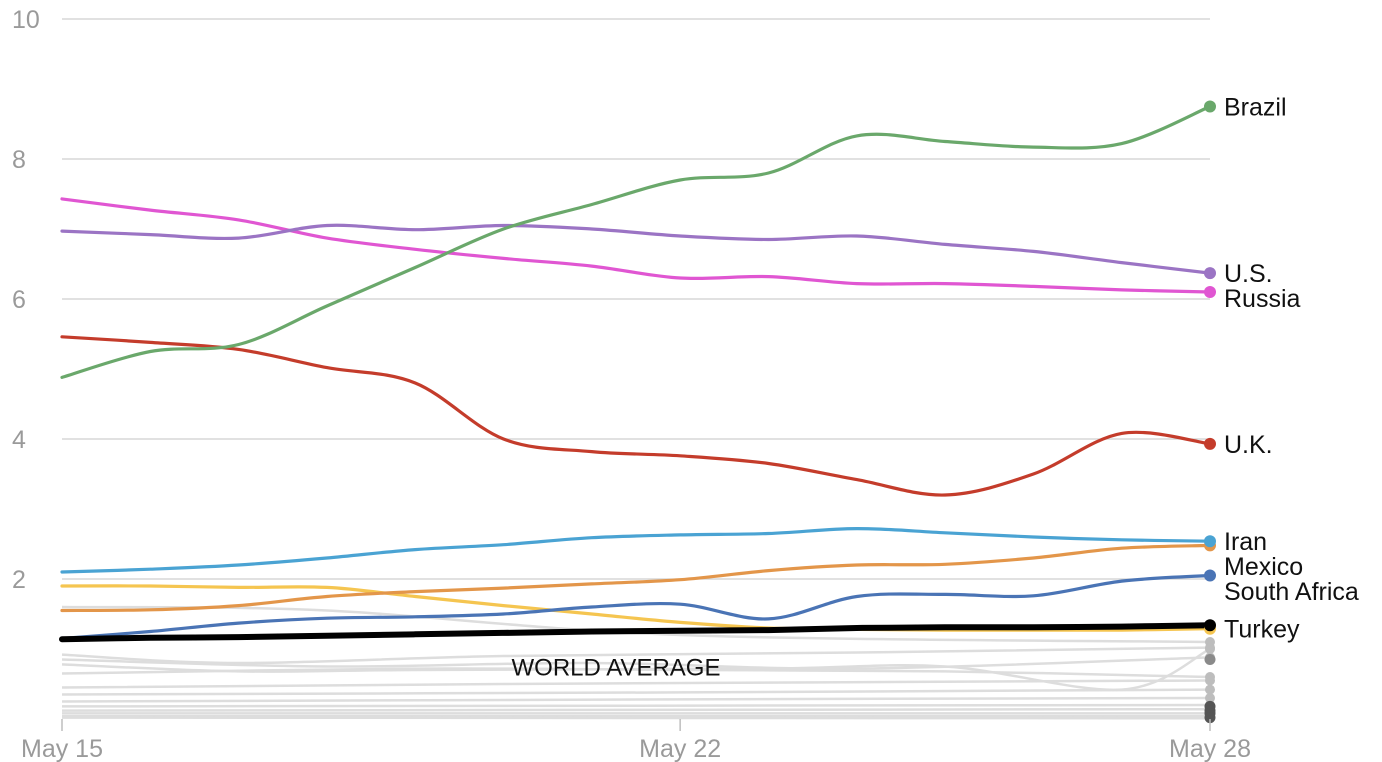 This screenshot has width=1382, height=762. I want to click on brazil-end-dot, so click(1210, 106).